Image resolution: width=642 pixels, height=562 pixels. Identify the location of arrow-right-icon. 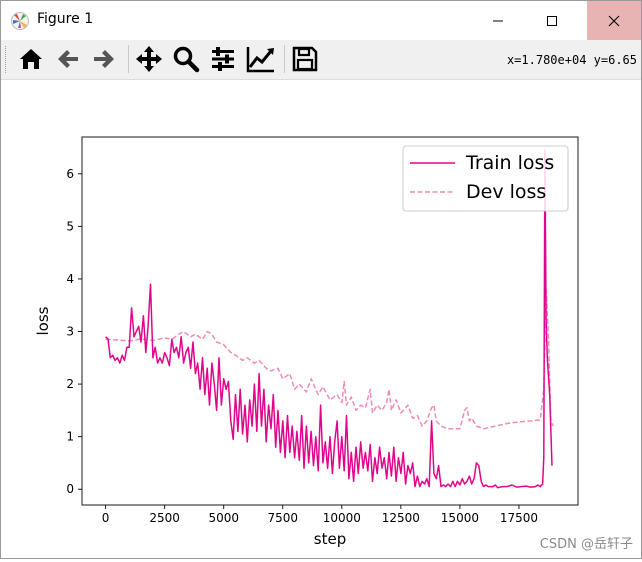
(104, 59).